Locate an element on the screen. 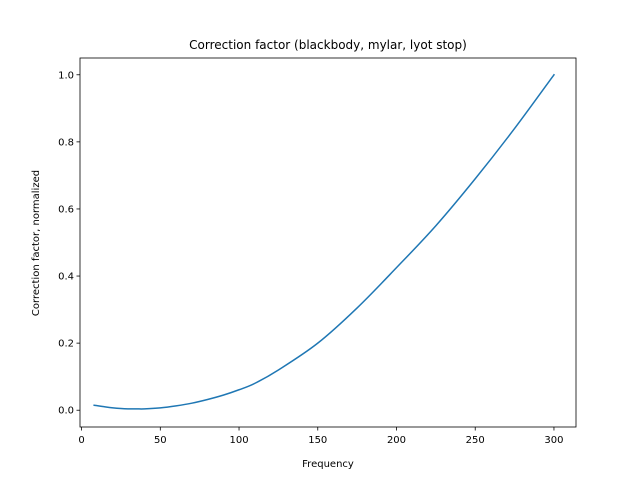 This screenshot has width=640, height=480. y-tick-label: 0.8 is located at coordinates (66, 142).